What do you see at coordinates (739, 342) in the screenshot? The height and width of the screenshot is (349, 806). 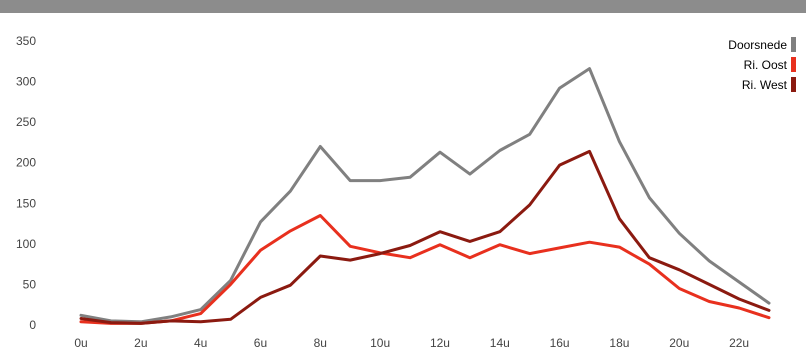 I see `x-tick-label: 22u` at bounding box center [739, 342].